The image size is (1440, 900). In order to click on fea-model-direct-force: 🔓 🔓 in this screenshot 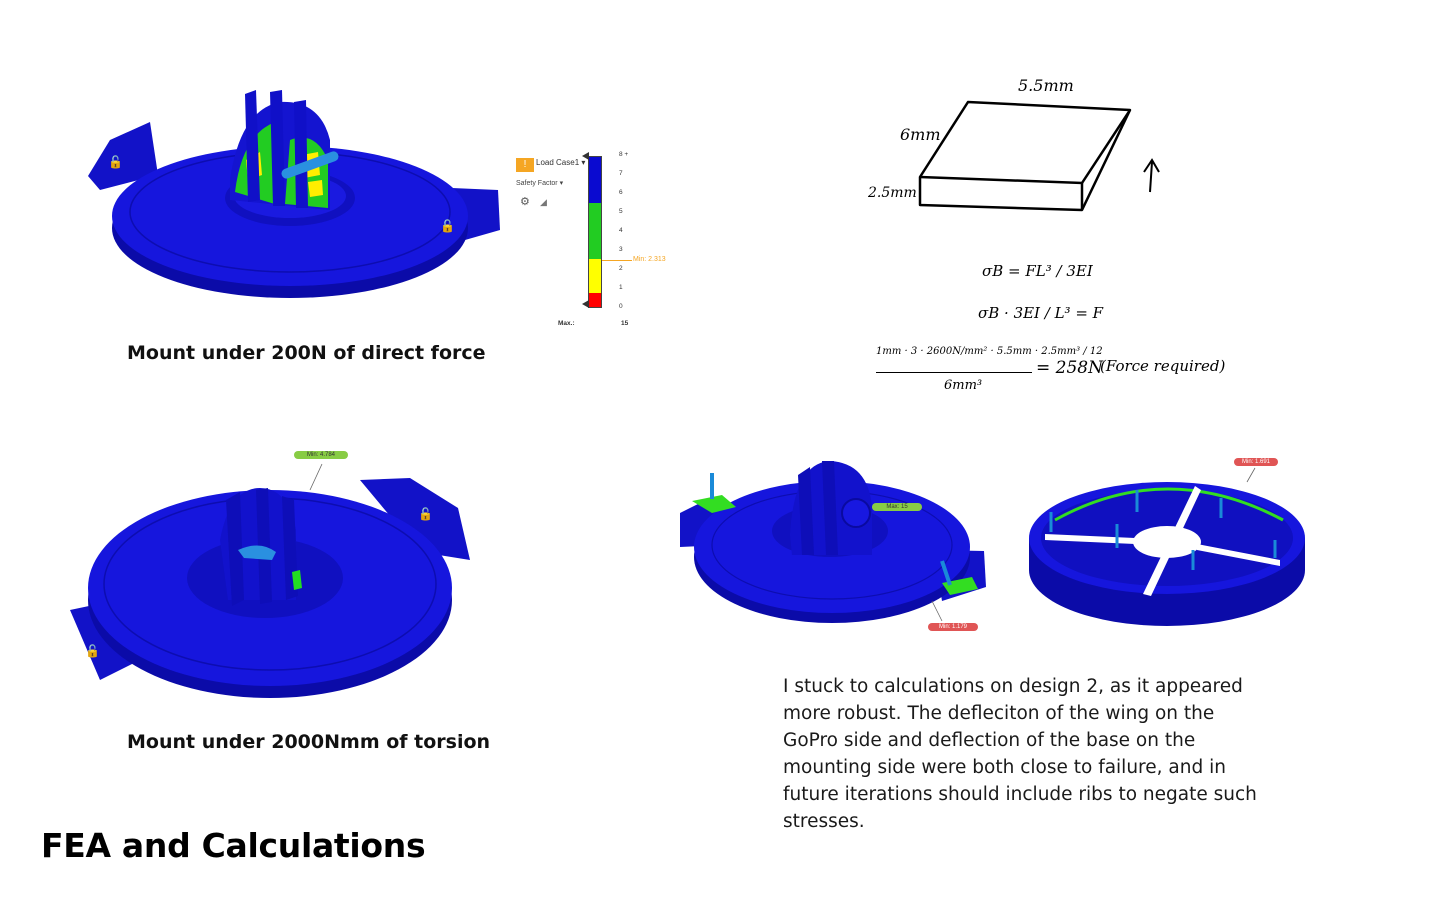, I will do `click(294, 194)`.